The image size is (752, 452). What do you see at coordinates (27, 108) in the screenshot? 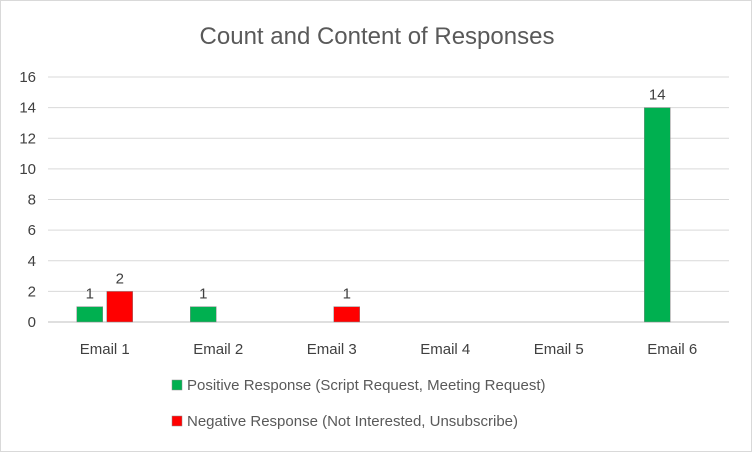
I see `y-tick-label: 14` at bounding box center [27, 108].